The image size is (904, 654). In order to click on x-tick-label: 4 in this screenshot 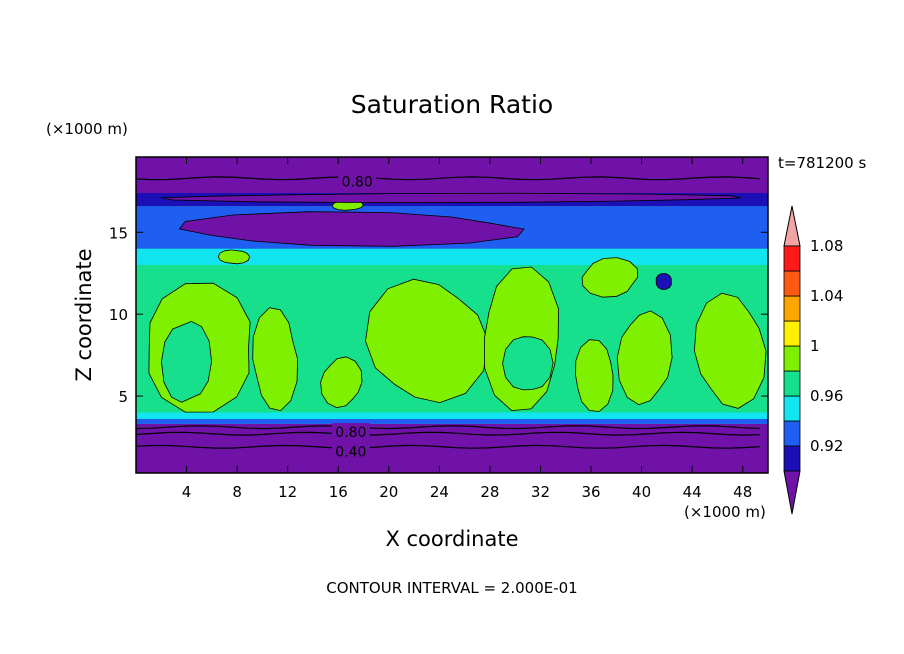, I will do `click(187, 492)`.